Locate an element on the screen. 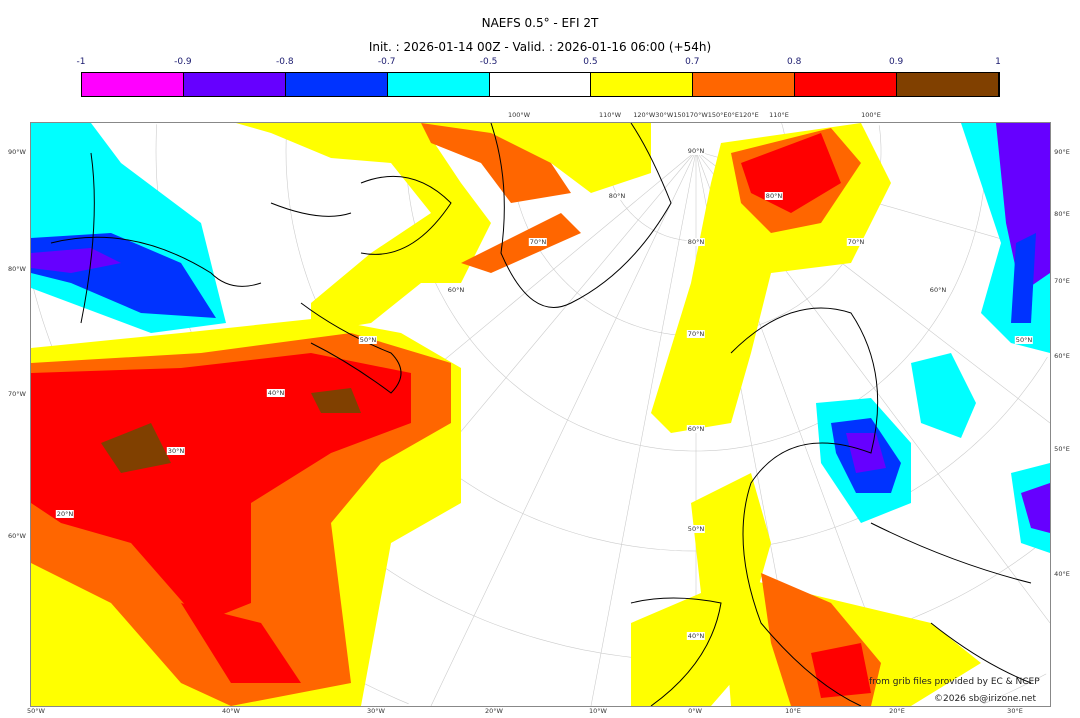 The height and width of the screenshot is (718, 1080). axis-label: 0°W is located at coordinates (695, 711).